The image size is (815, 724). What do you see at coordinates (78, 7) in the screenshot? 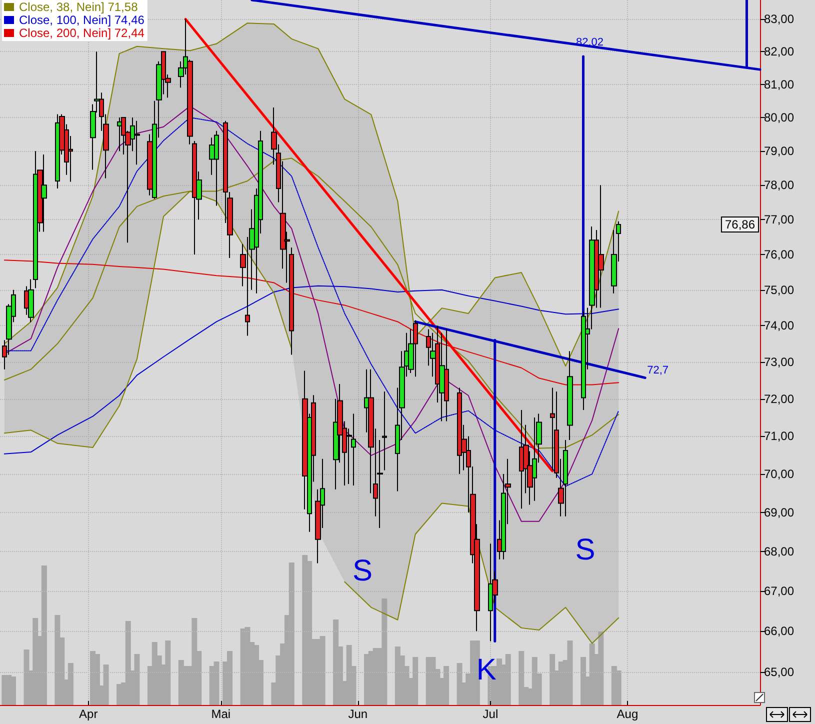
I see `legend-label: Close, 38, Nein] 71,58` at bounding box center [78, 7].